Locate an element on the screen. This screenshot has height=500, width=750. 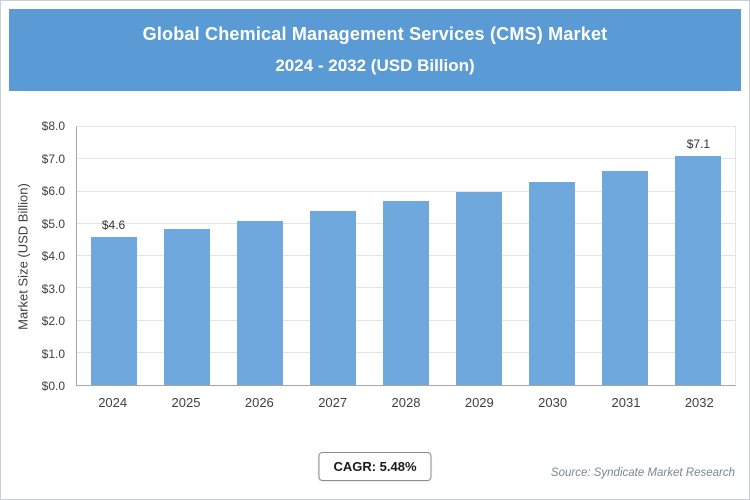
x-tick-label: 2031 is located at coordinates (626, 402).